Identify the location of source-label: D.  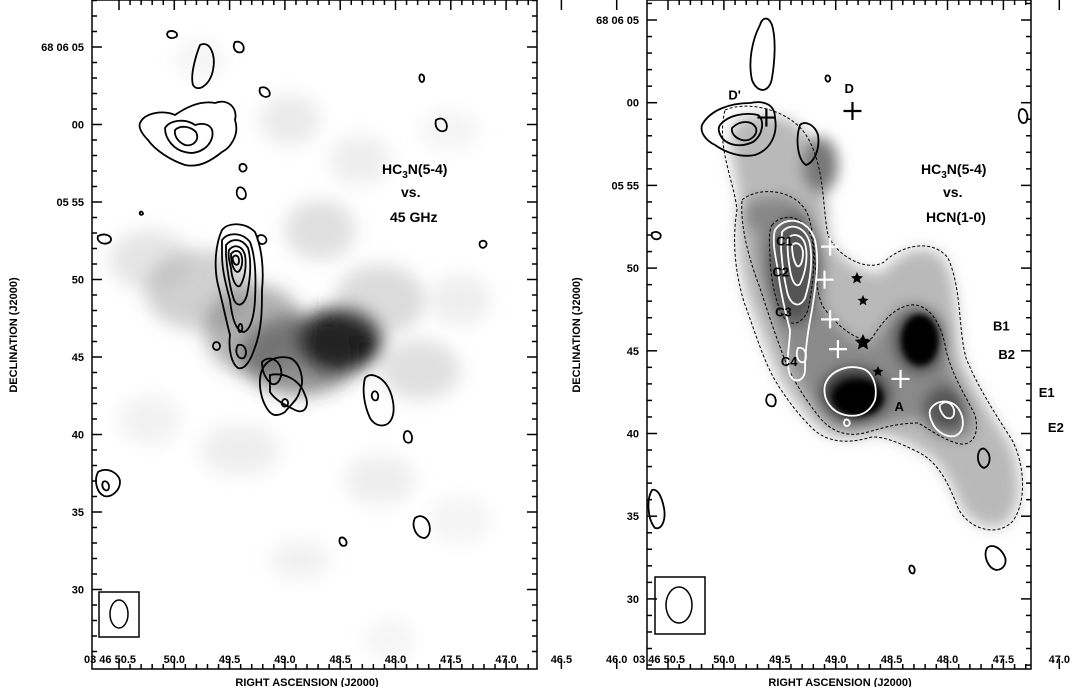
(848, 88).